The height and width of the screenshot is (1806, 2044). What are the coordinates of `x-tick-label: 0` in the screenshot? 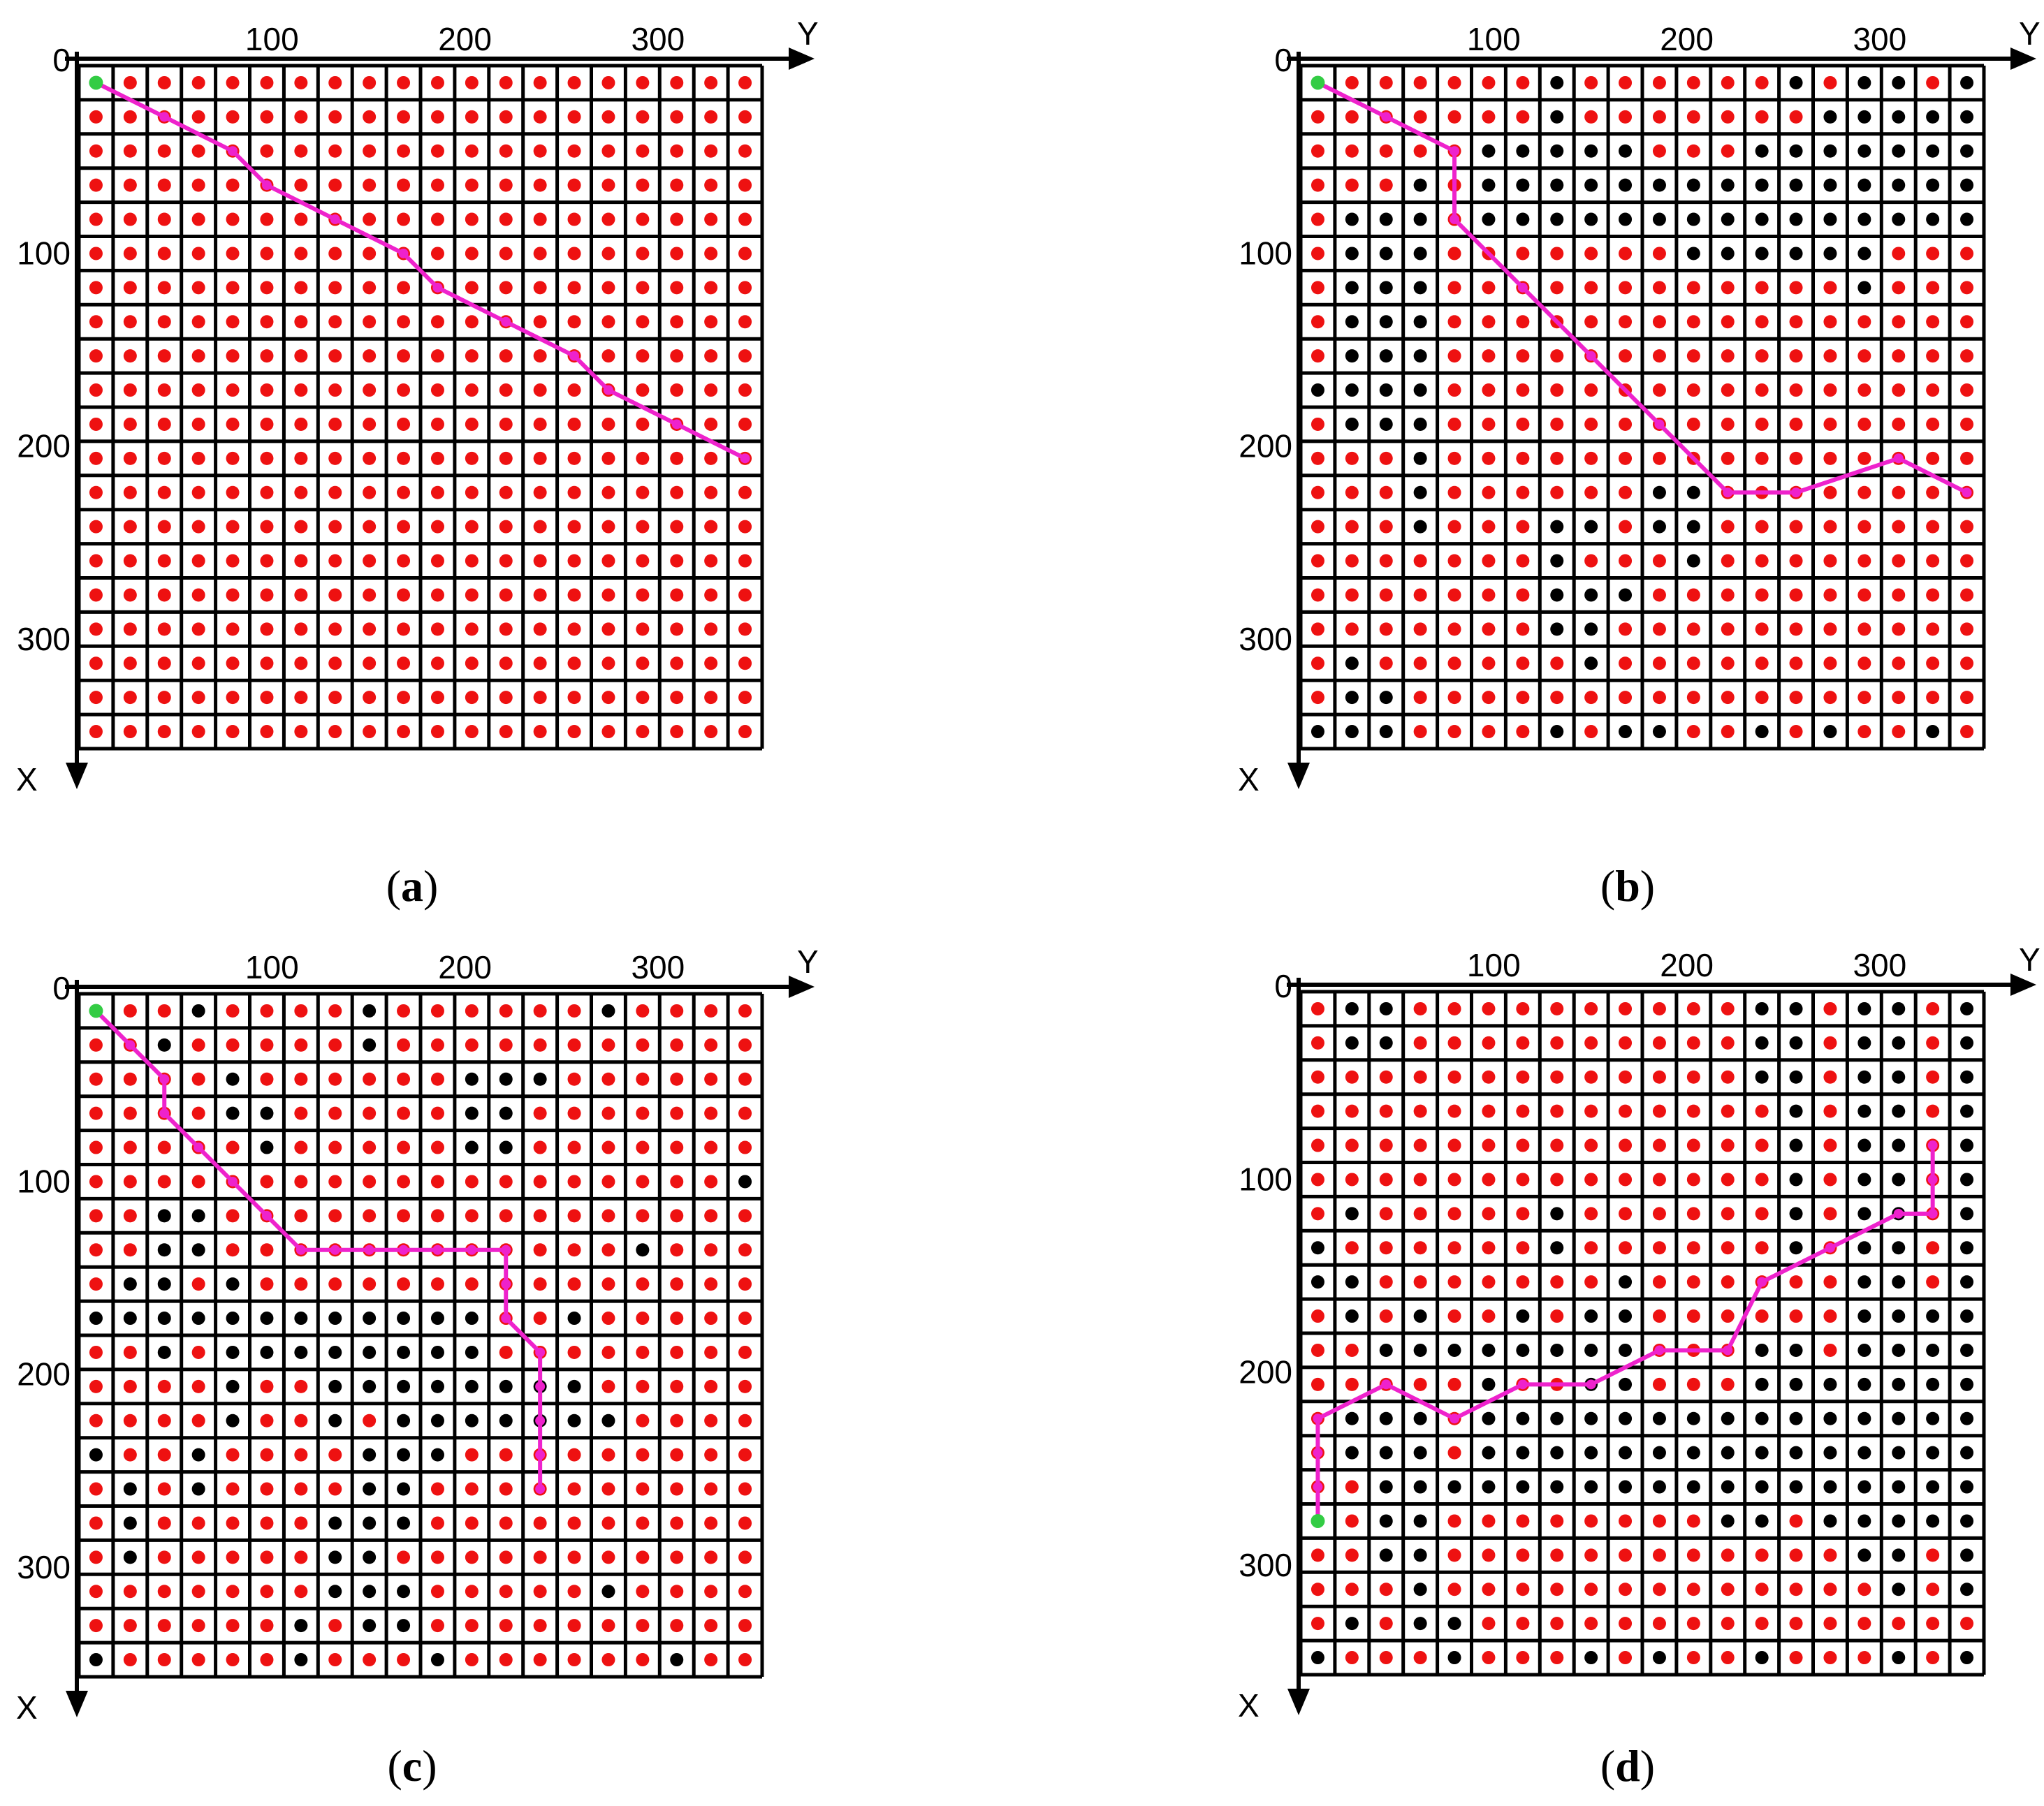 It's located at (1283, 986).